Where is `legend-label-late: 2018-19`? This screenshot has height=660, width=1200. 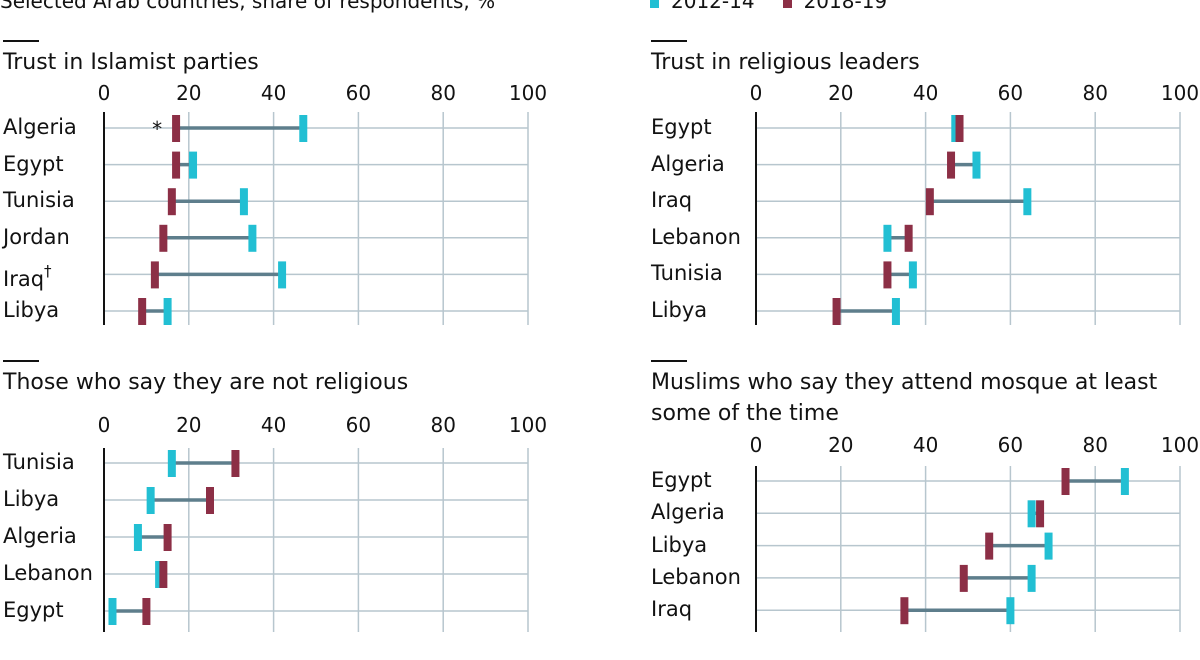 legend-label-late: 2018-19 is located at coordinates (845, 6).